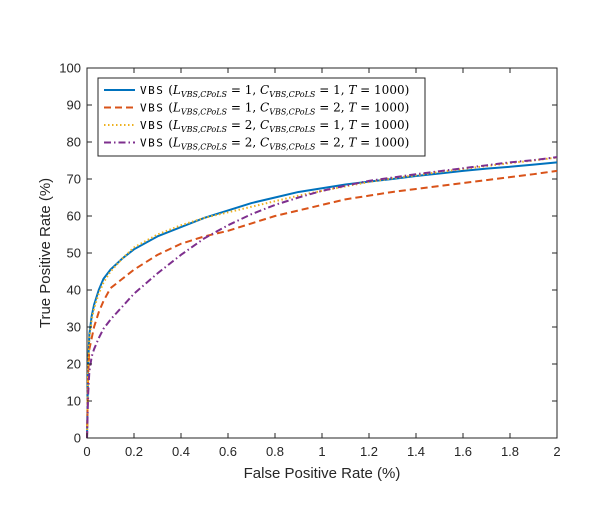 This screenshot has width=598, height=522. I want to click on x-tick-label: 0, so click(86, 451).